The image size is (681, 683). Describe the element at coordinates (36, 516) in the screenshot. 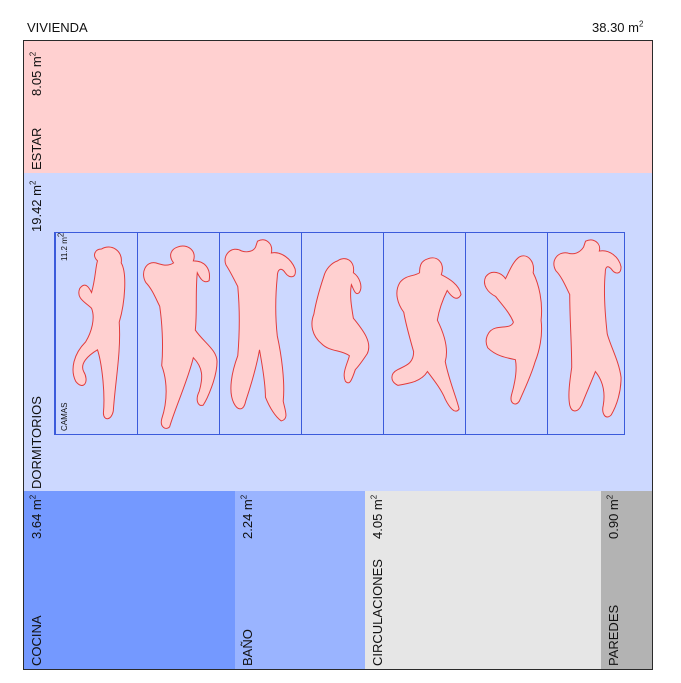

I see `cocina-area: 3.64 m2` at that location.